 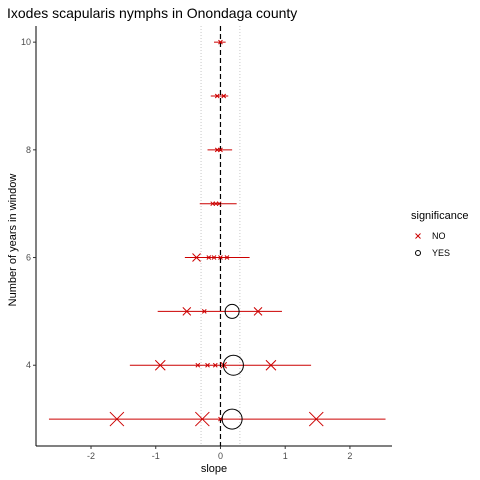 What do you see at coordinates (91, 456) in the screenshot?
I see `x-tick-label: -2` at bounding box center [91, 456].